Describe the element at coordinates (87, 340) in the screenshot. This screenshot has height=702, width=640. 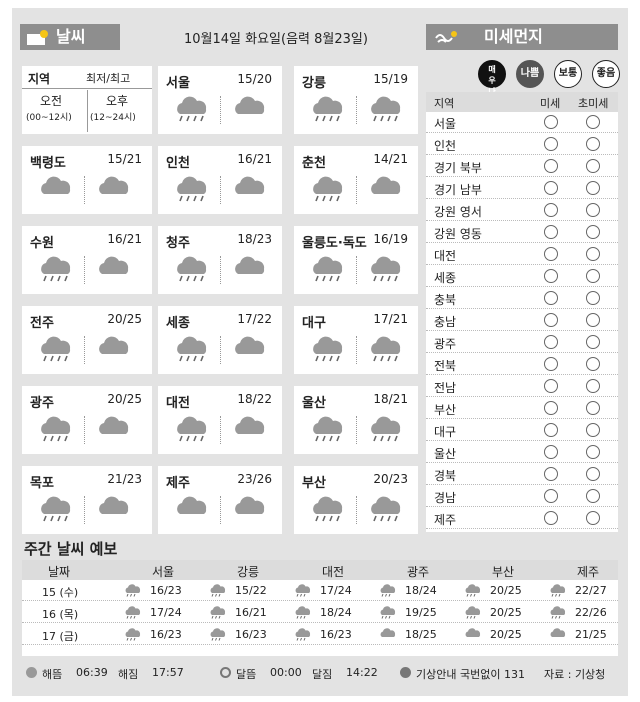
I see `city-cell: 전주 20/25` at that location.